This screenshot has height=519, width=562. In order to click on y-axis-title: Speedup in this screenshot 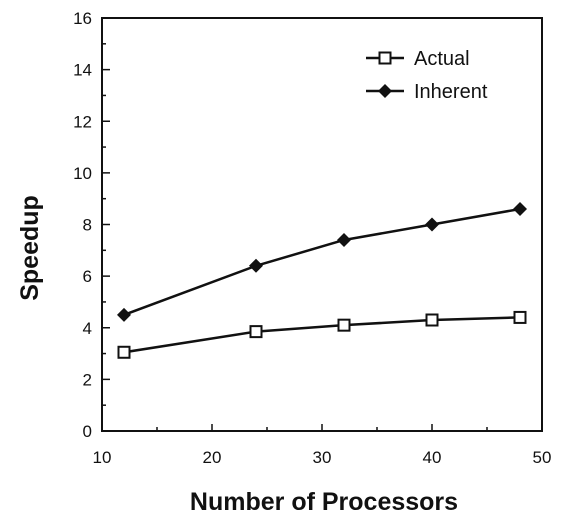, I will do `click(30, 248)`.